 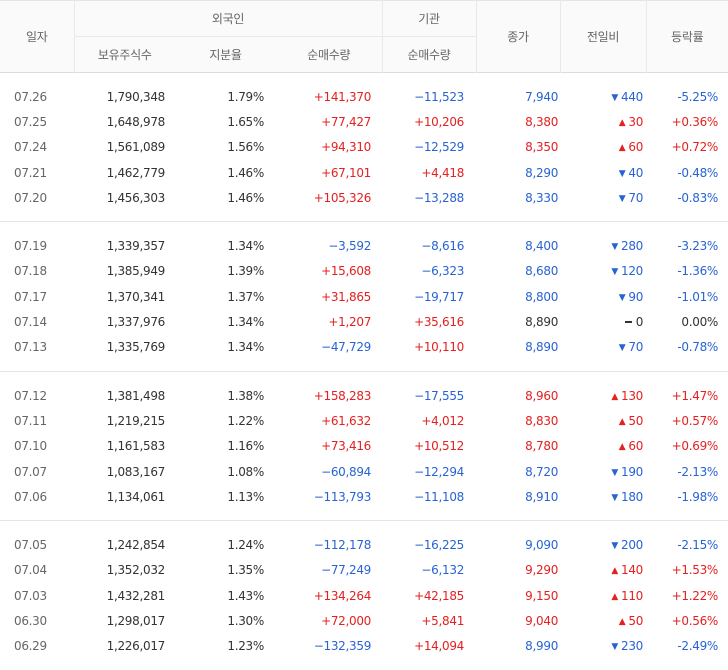 What do you see at coordinates (136, 395) in the screenshot?
I see `holdings-cell: 1,381,498` at bounding box center [136, 395].